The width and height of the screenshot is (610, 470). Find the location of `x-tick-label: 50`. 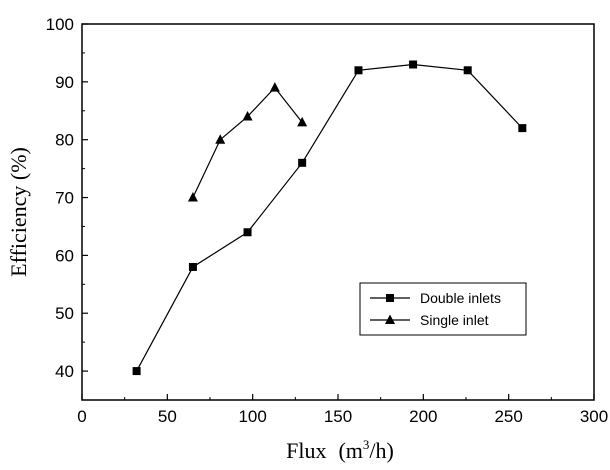

x-tick-label: 50 is located at coordinates (167, 416).